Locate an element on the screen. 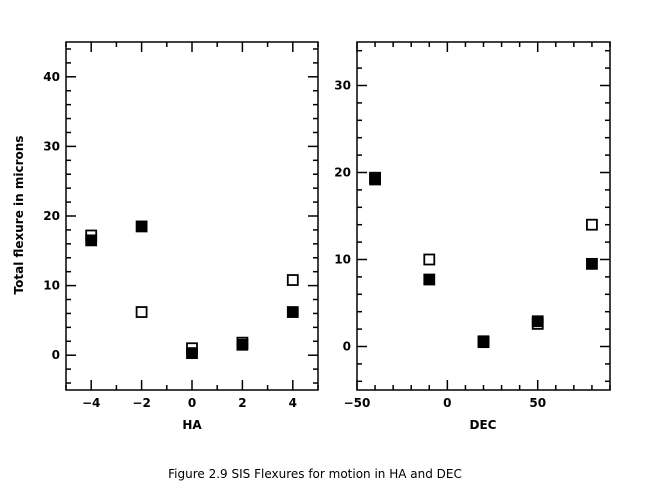 Image resolution: width=649 pixels, height=499 pixels. ha-y-axis-label: Total flexure in microns is located at coordinates (19, 215).